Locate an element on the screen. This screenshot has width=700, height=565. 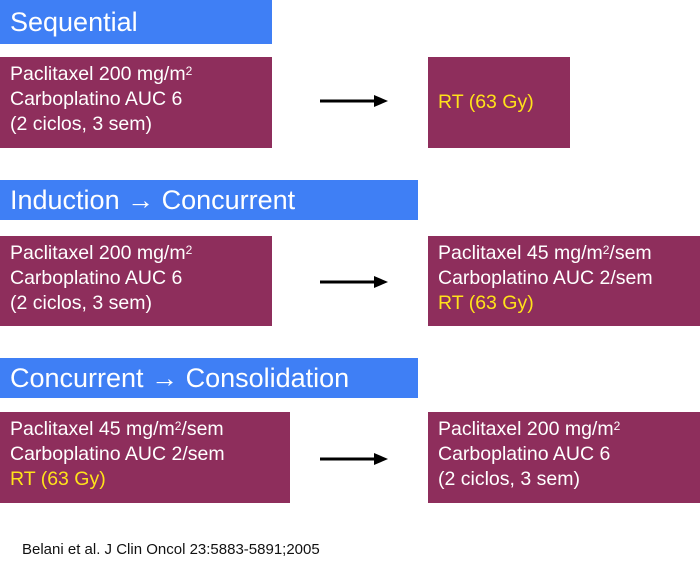
section-title: Induction → Concurrent is located at coordinates (153, 199).